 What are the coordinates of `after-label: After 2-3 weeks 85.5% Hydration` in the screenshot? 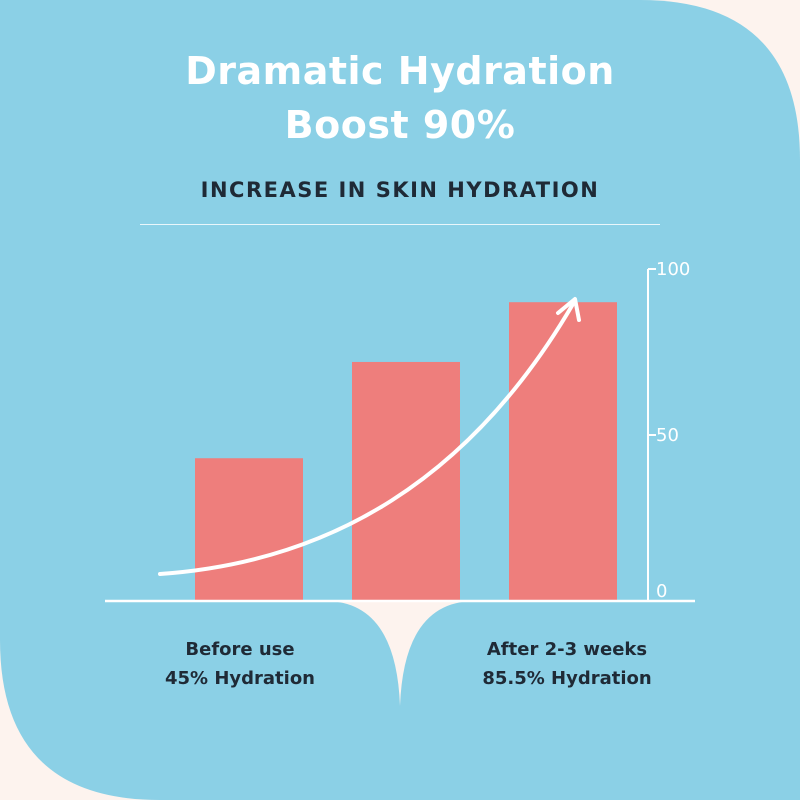 It's located at (567, 664).